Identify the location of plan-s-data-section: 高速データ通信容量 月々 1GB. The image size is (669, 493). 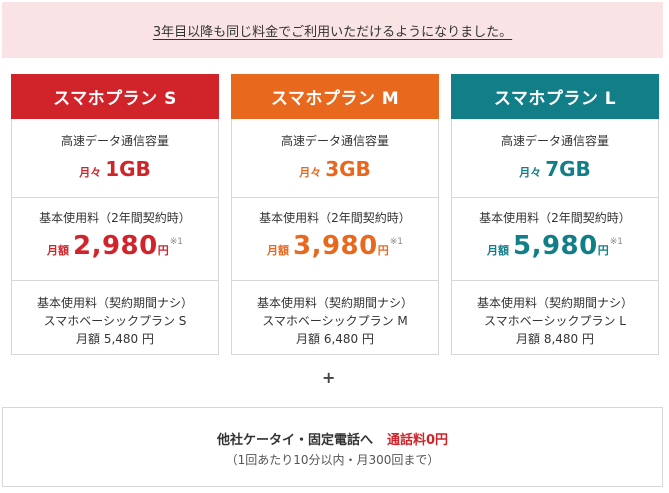
(115, 158).